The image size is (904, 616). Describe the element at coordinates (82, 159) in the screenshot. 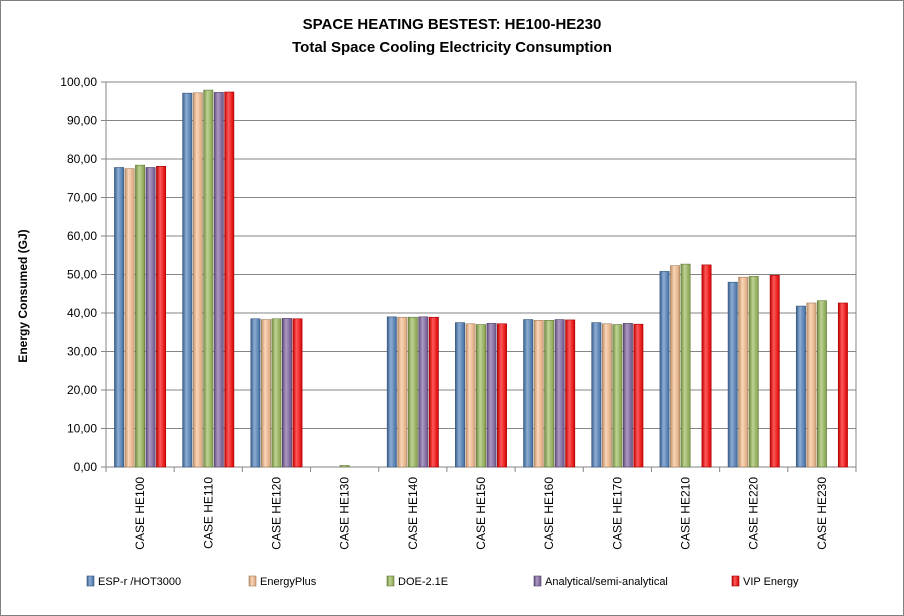

I see `y-tick-label: 80,00` at that location.